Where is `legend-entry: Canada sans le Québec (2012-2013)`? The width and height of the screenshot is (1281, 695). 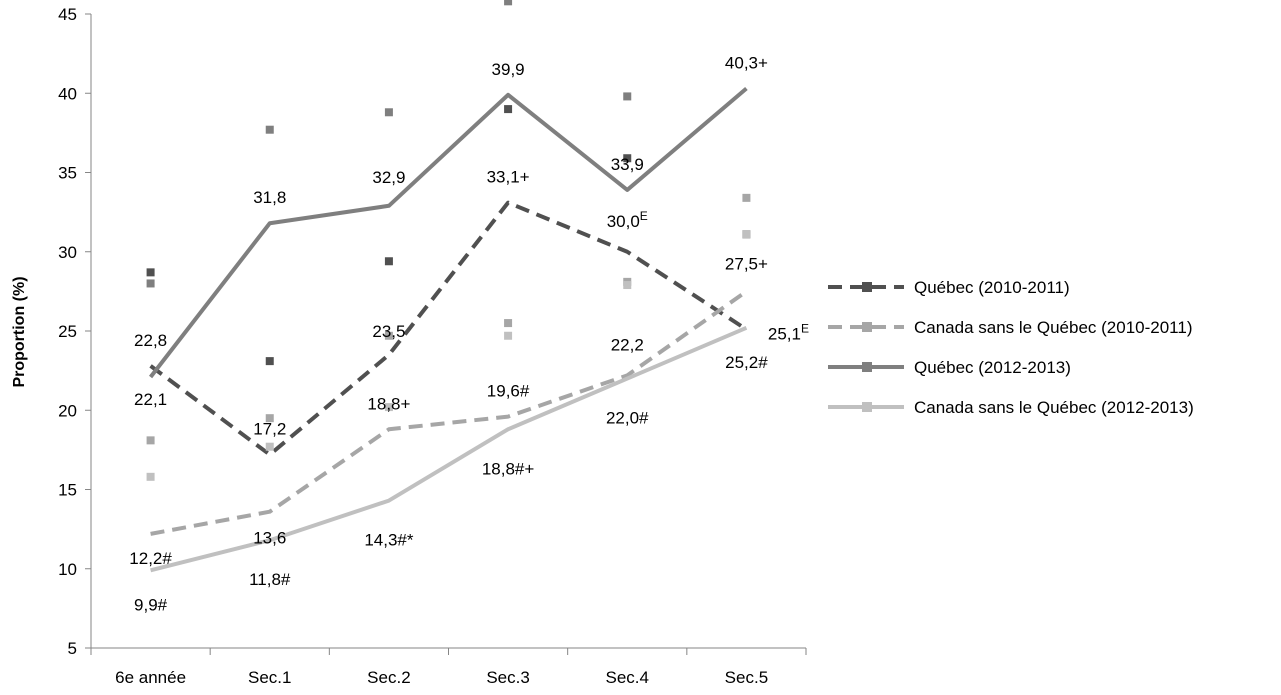 legend-entry: Canada sans le Québec (2012-2013) is located at coordinates (1011, 407).